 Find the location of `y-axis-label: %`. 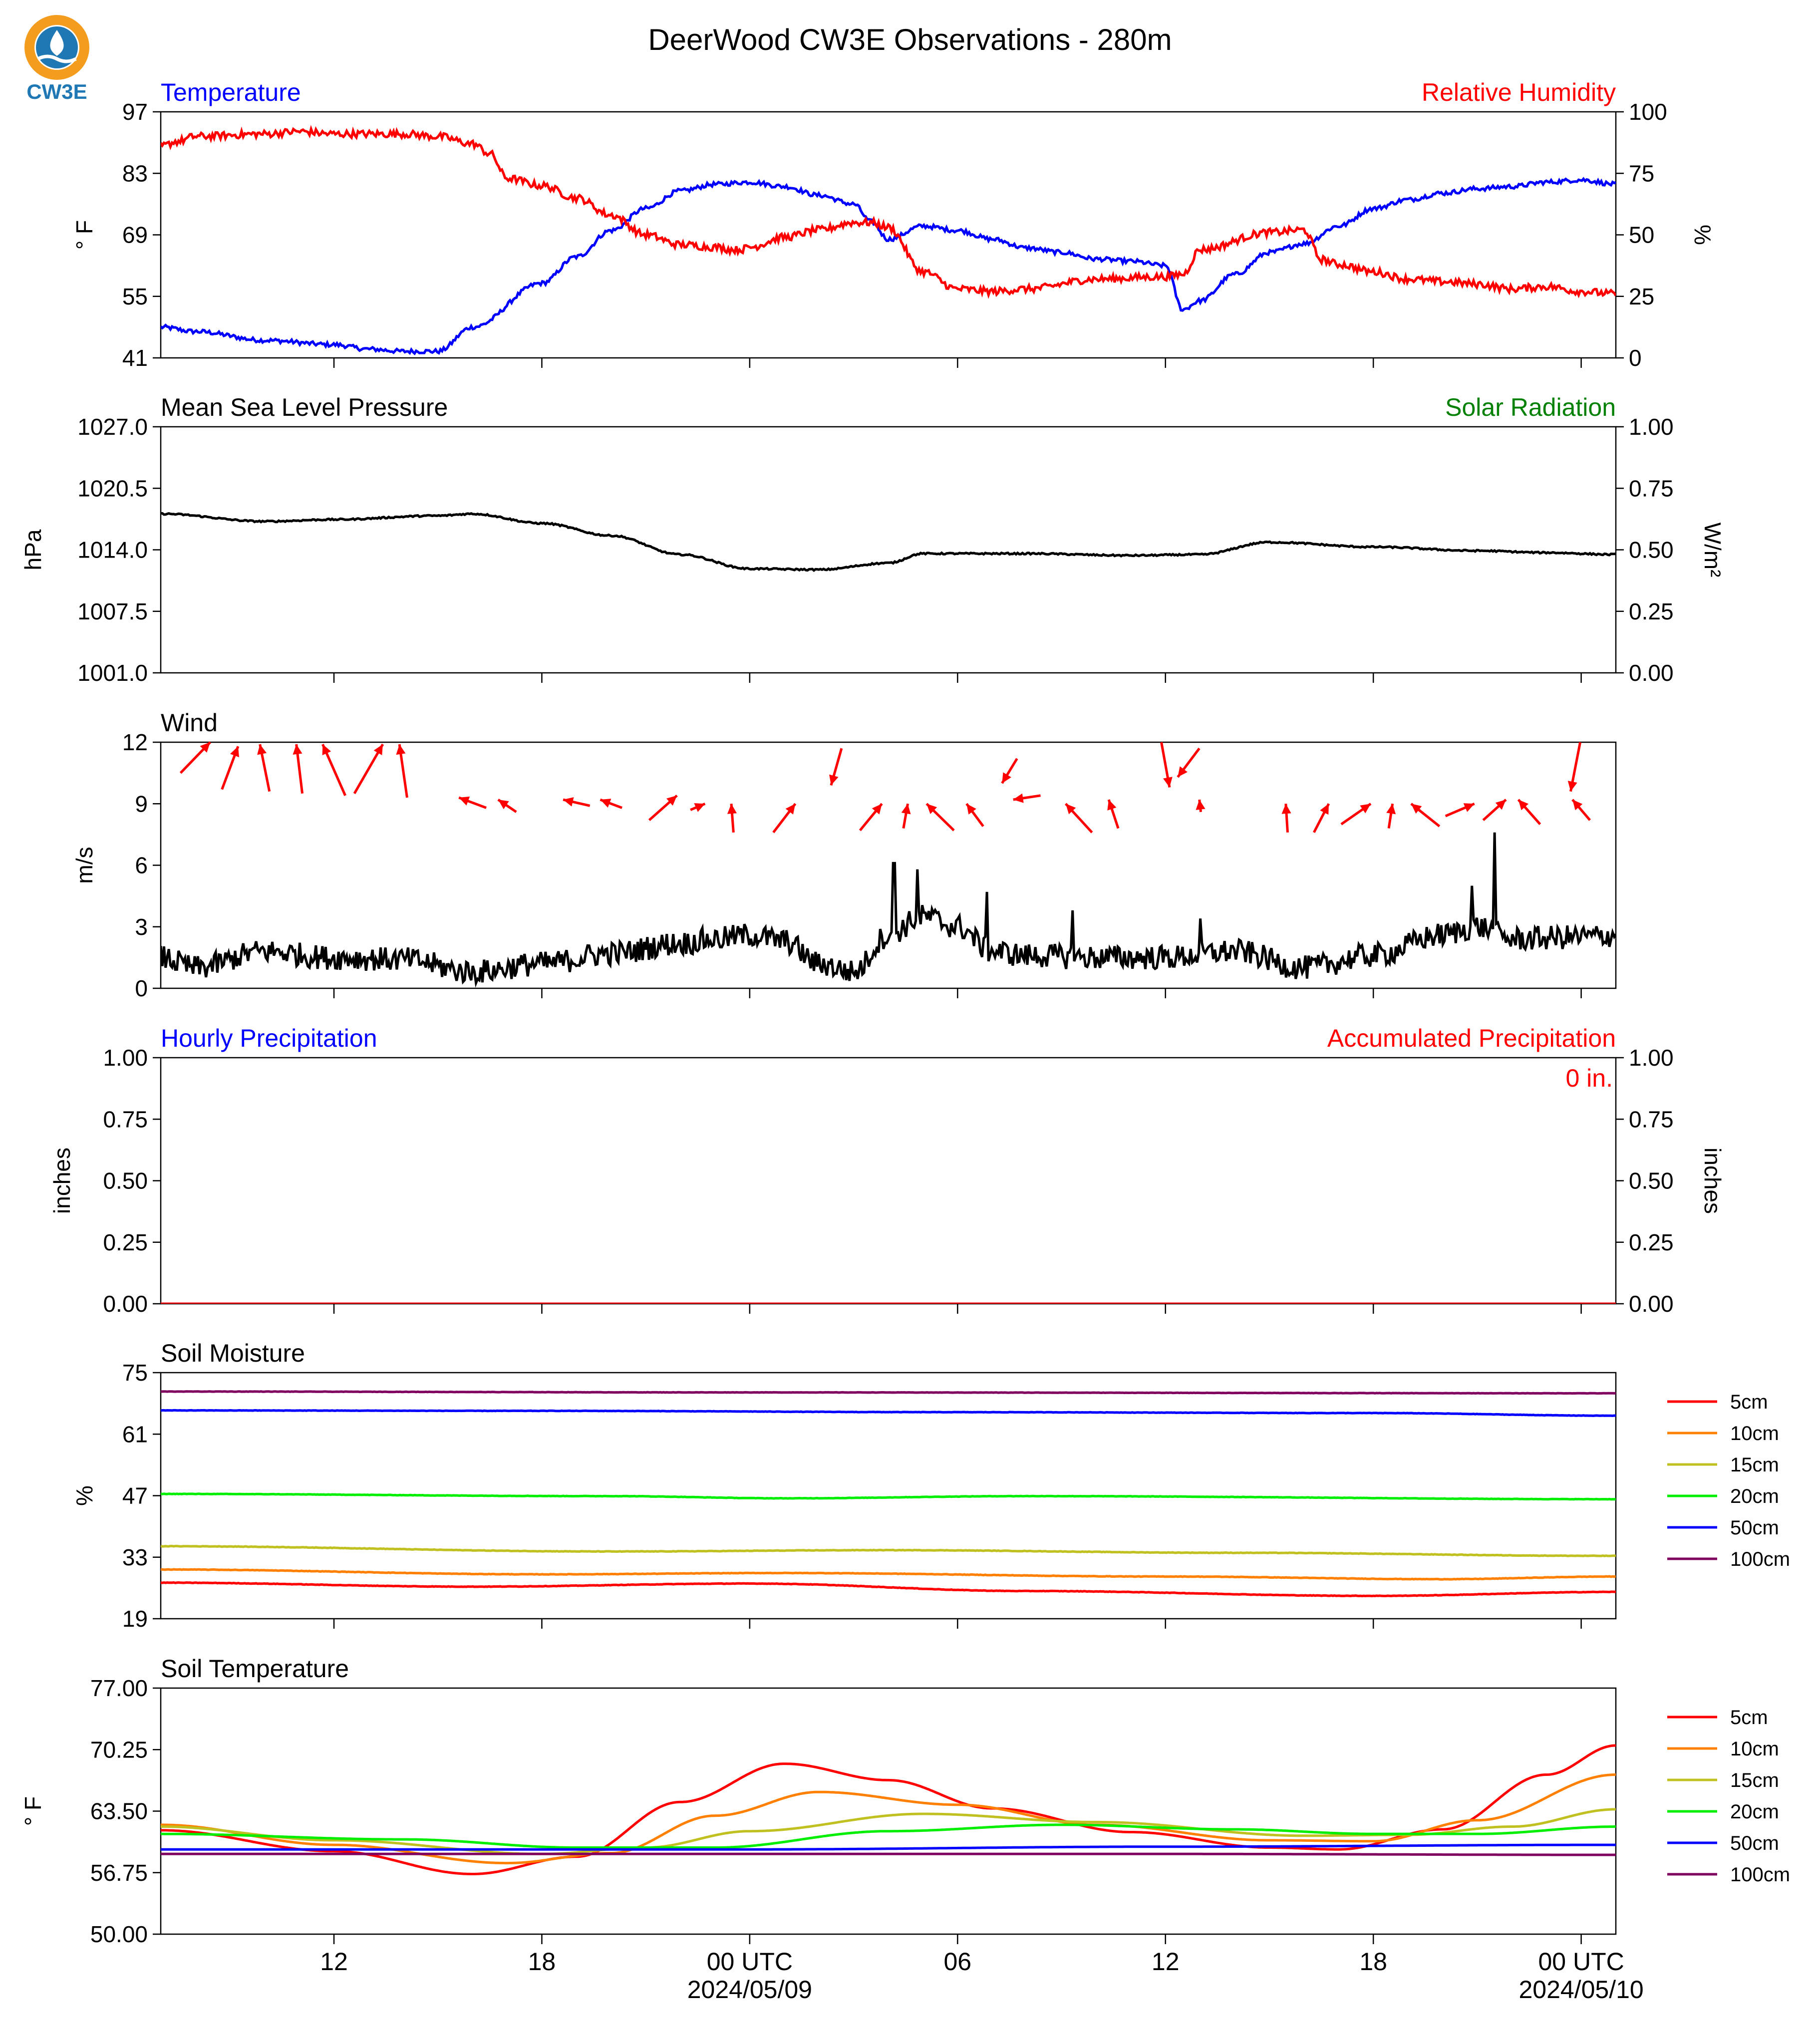

y-axis-label: % is located at coordinates (84, 1495).